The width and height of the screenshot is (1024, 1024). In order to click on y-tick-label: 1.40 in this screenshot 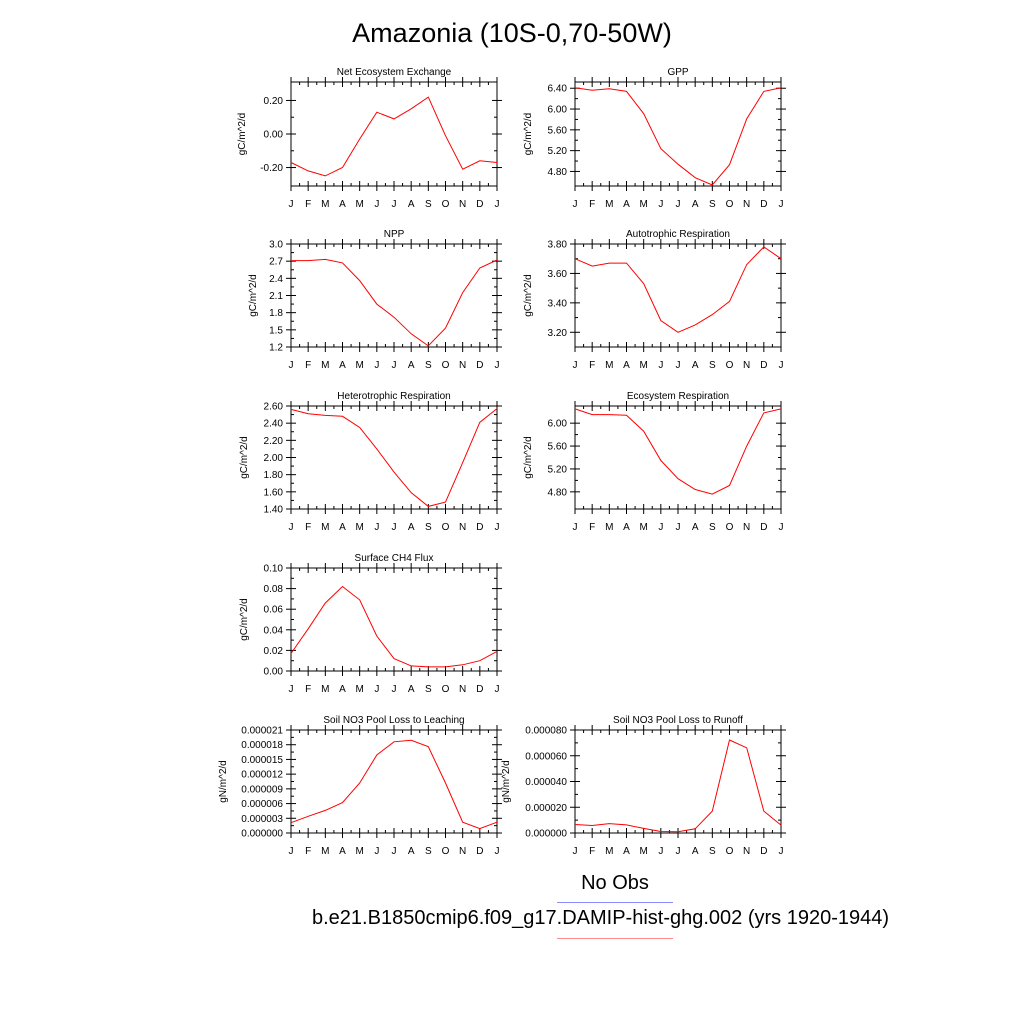, I will do `click(274, 510)`.